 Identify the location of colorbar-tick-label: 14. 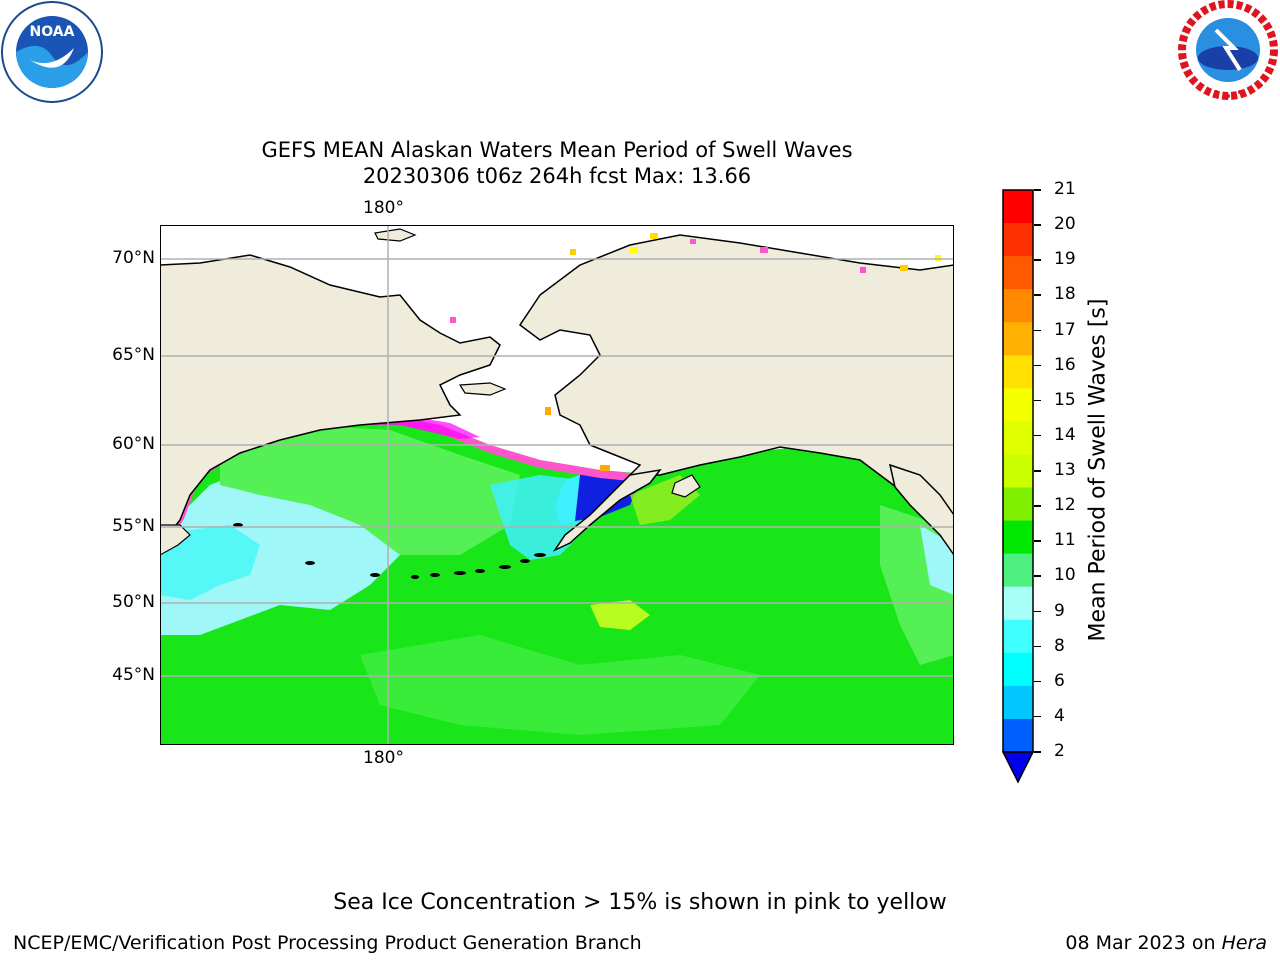
(1065, 434).